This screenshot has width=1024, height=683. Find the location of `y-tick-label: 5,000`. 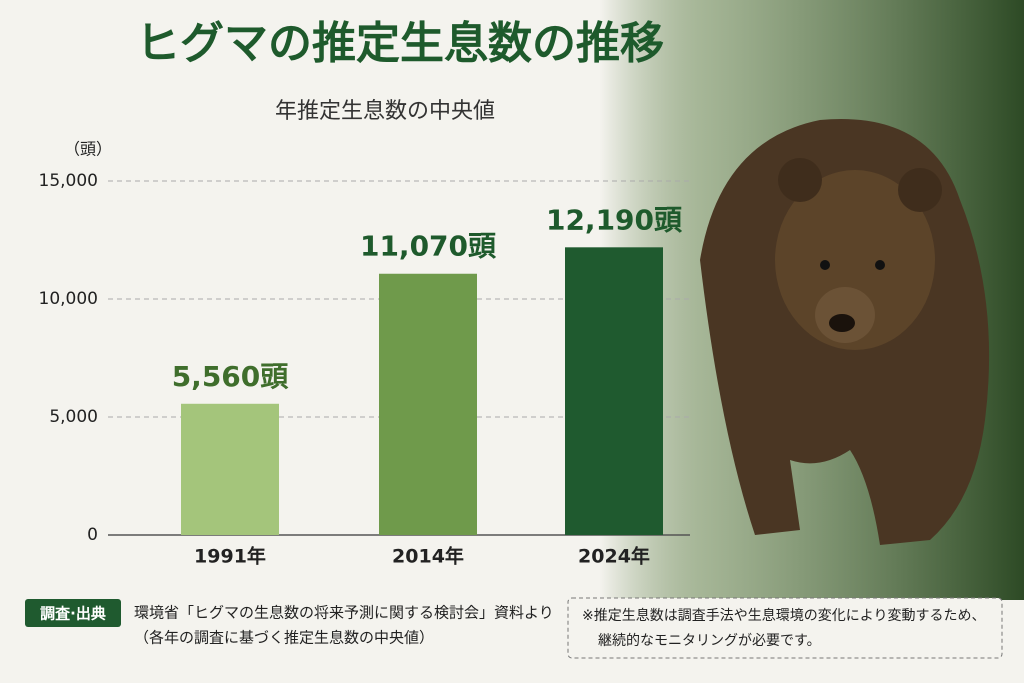

y-tick-label: 5,000 is located at coordinates (73, 417).